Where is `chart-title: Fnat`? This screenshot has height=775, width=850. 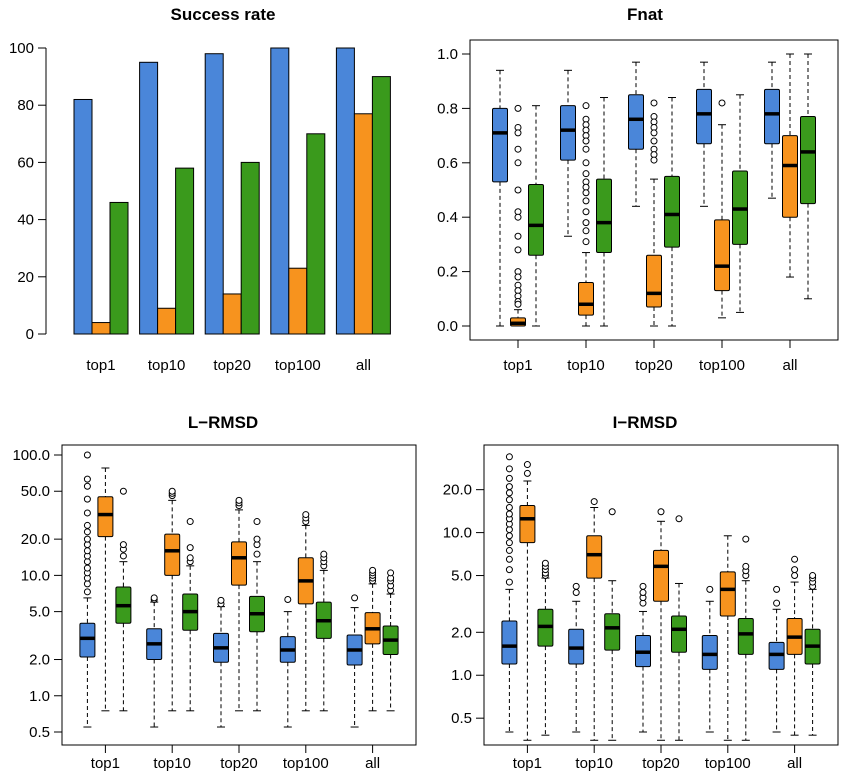 chart-title: Fnat is located at coordinates (645, 14).